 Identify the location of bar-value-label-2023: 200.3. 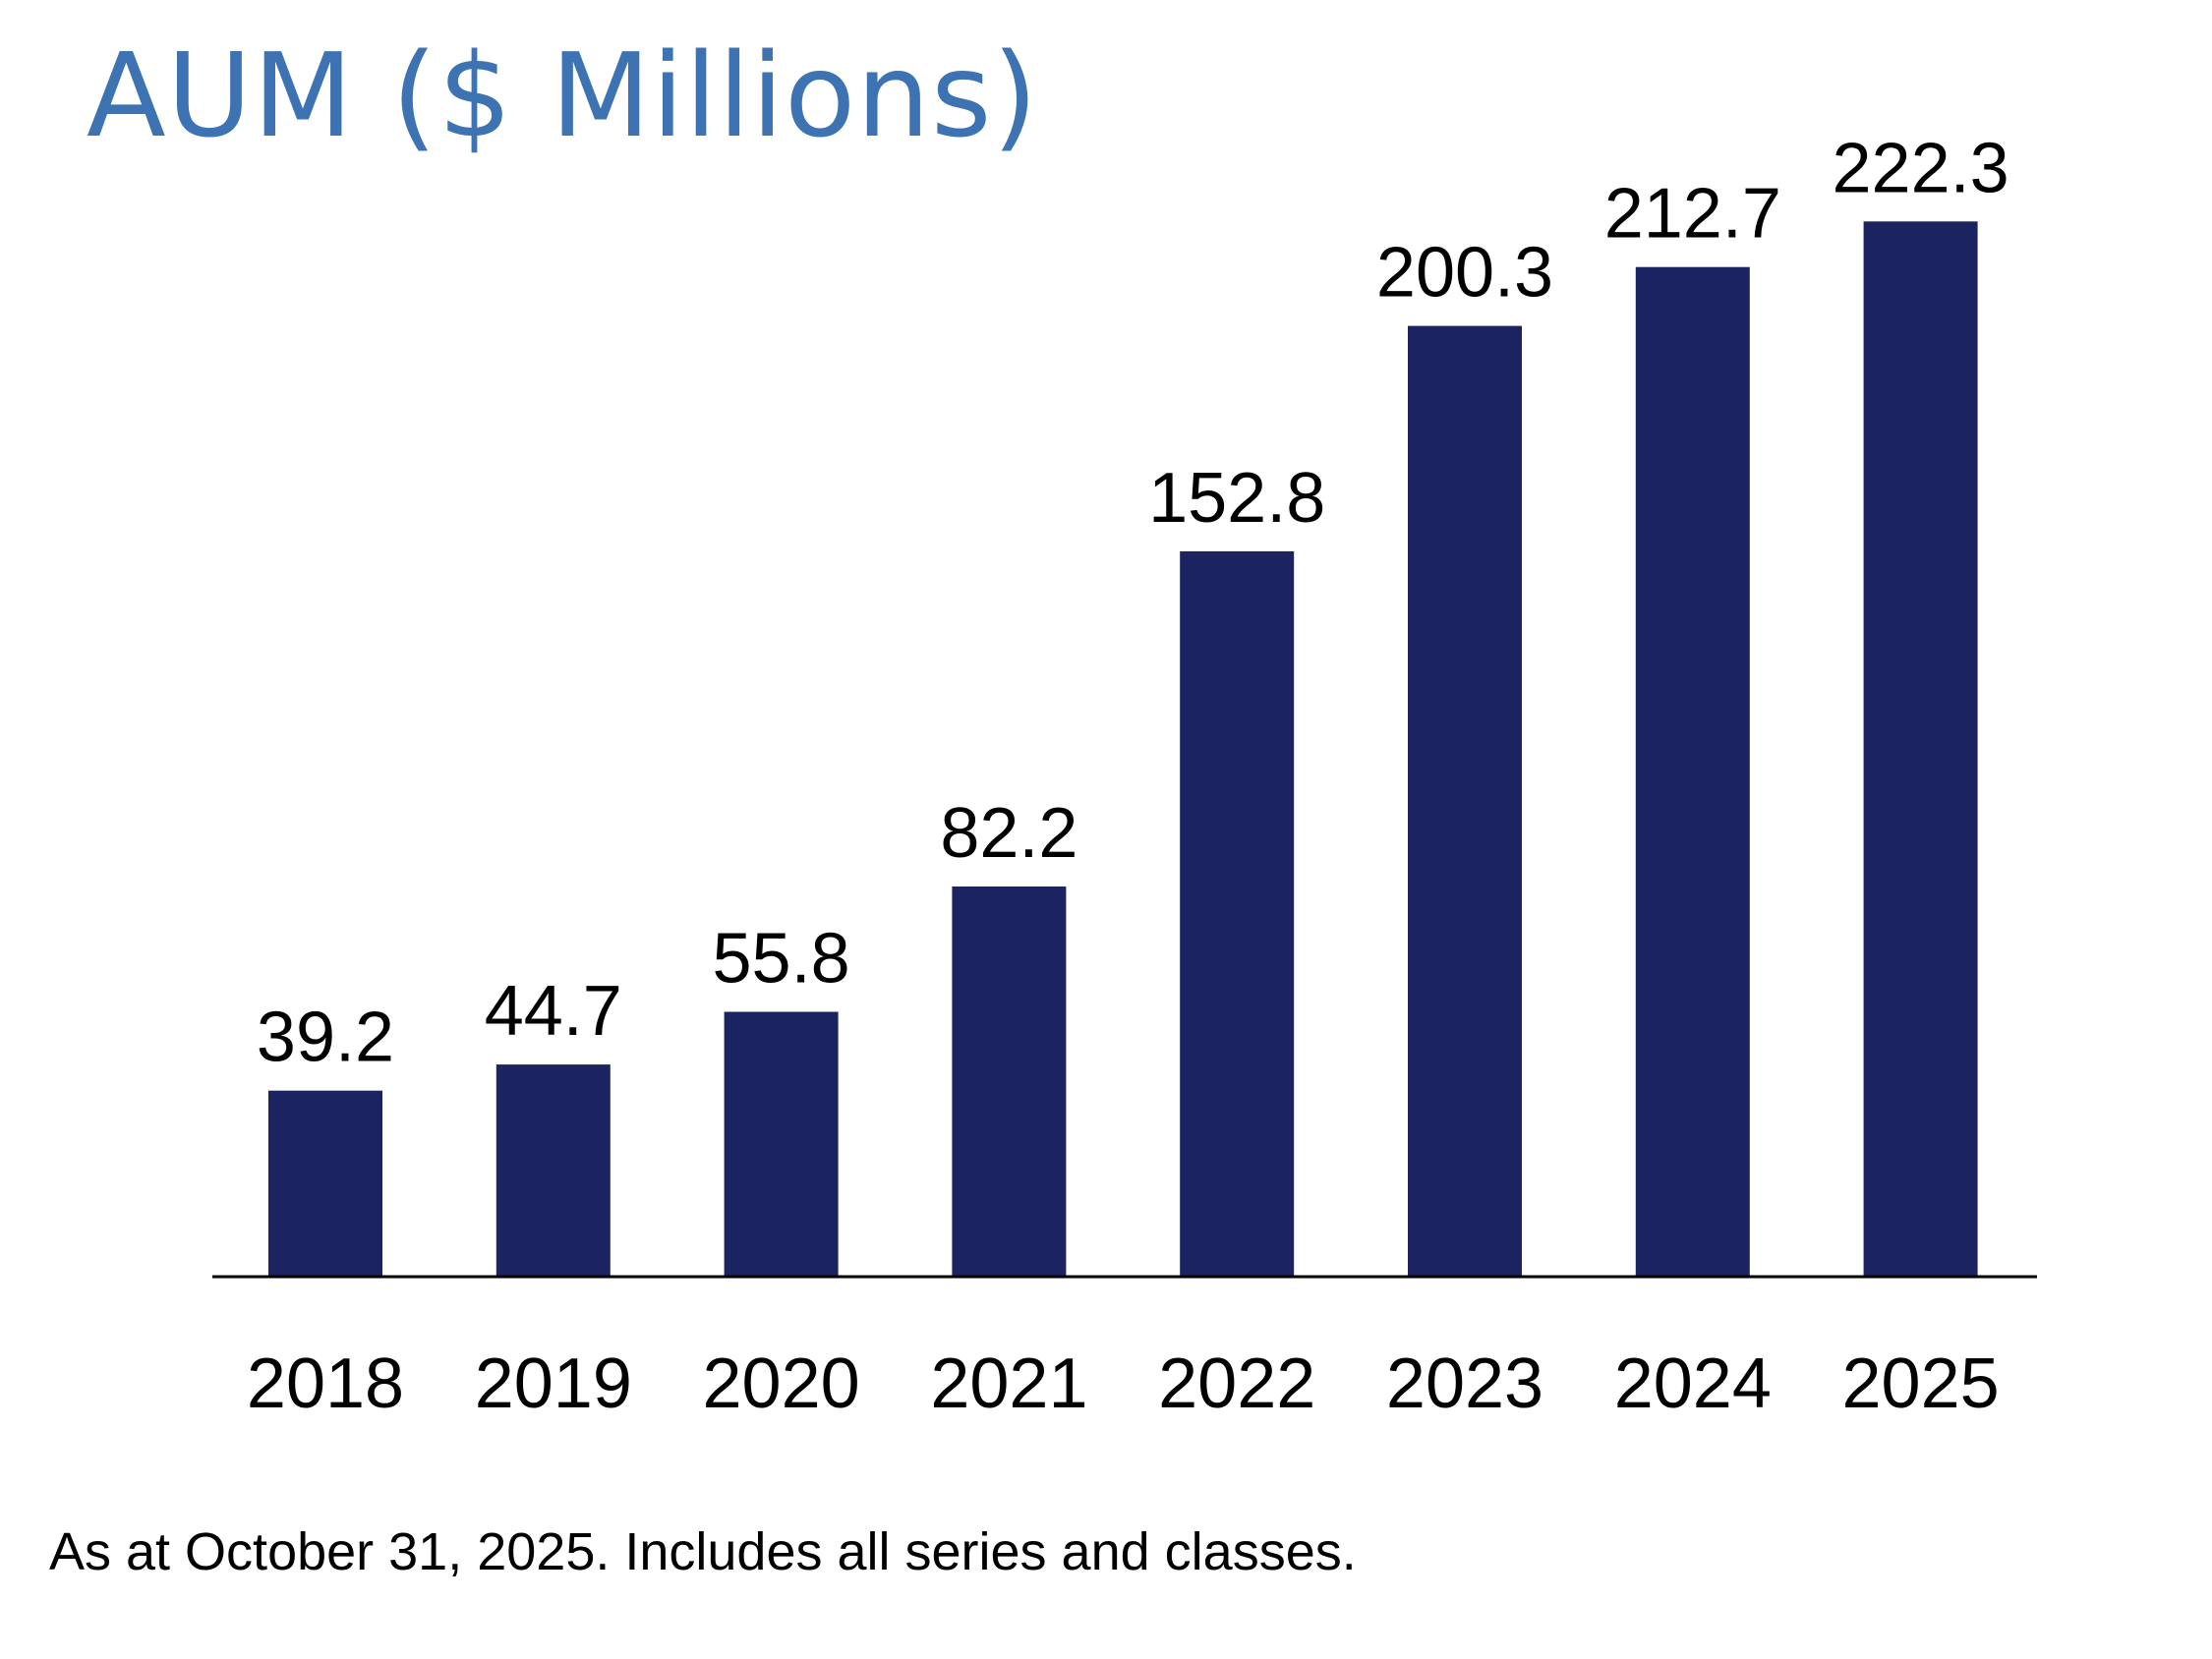
(1465, 273).